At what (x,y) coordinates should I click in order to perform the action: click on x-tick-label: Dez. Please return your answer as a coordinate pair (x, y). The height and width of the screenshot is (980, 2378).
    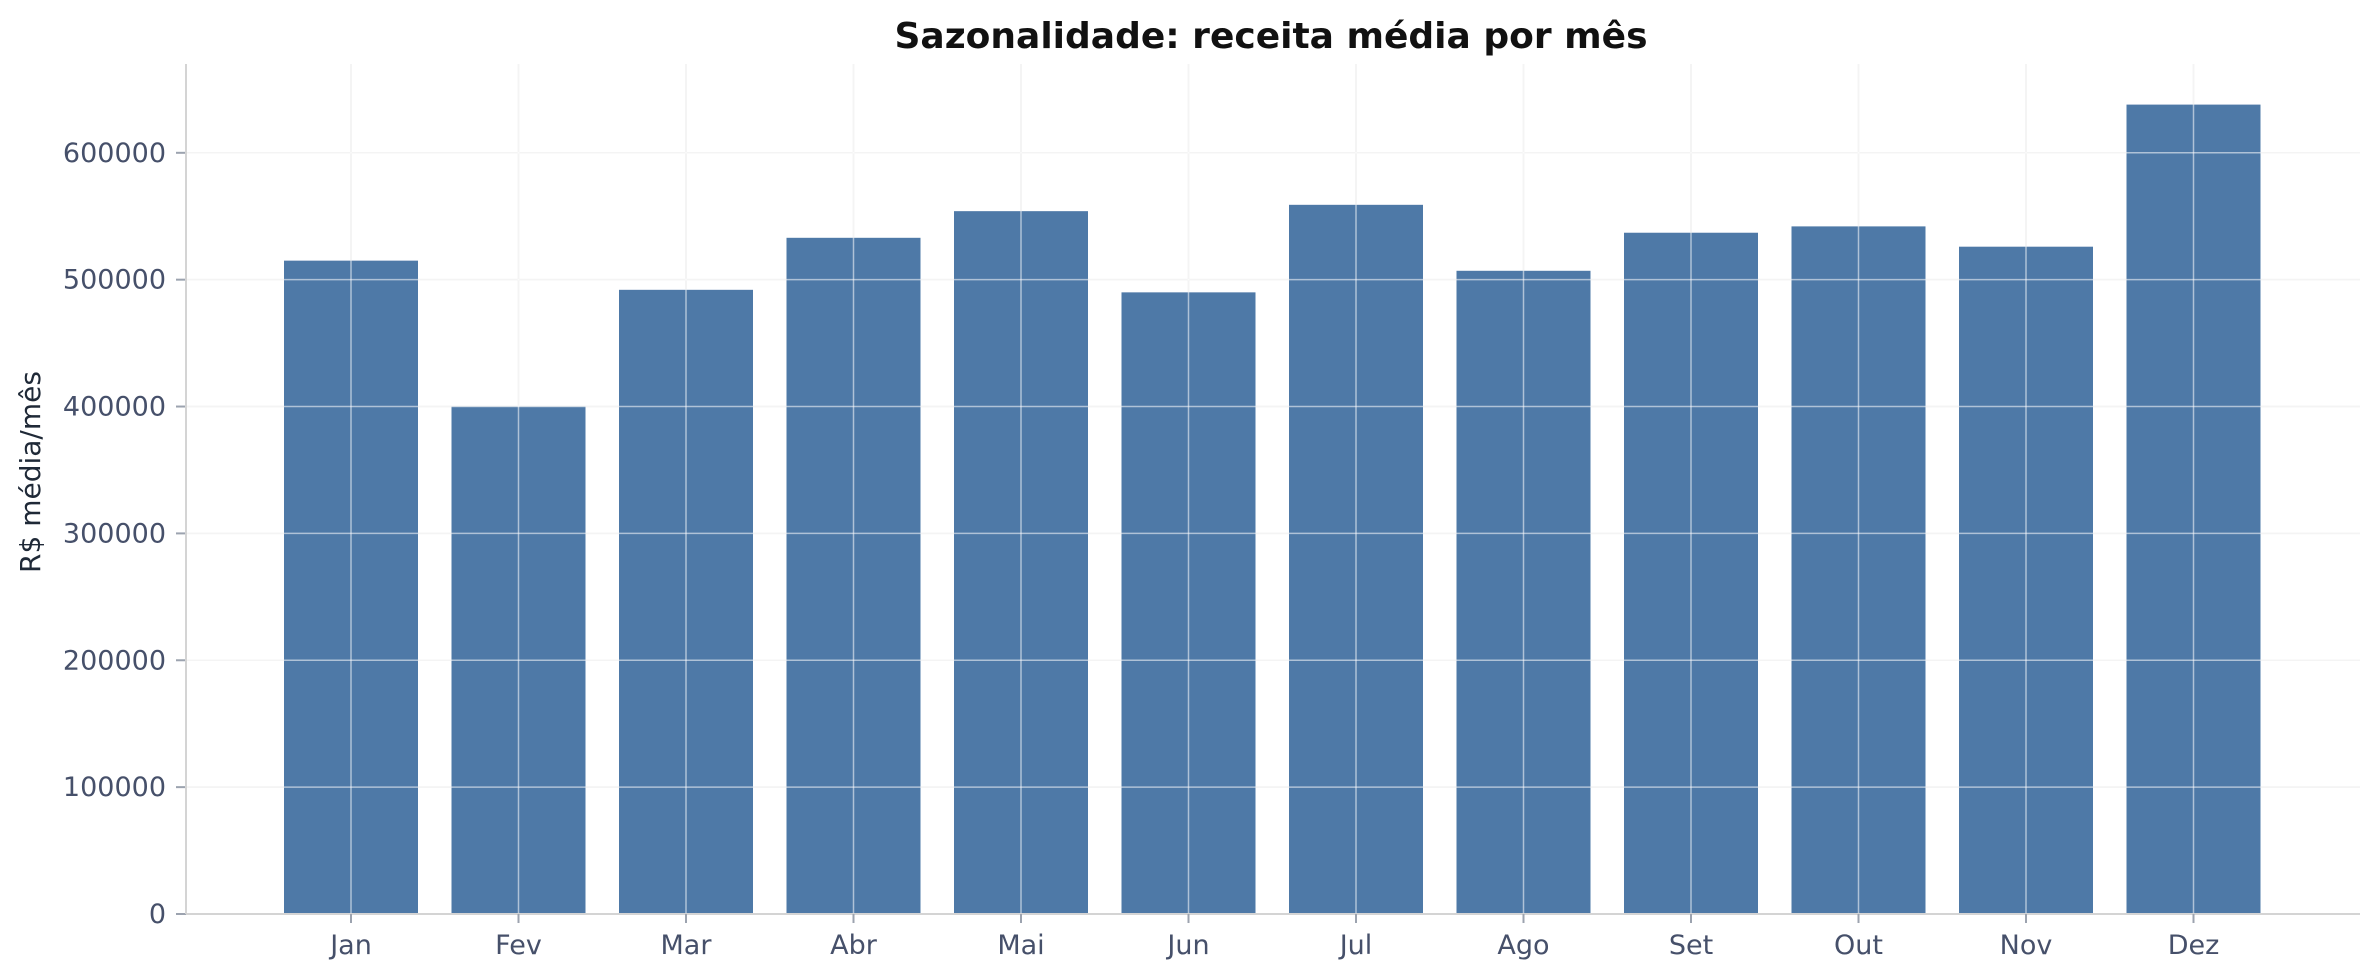
    Looking at the image, I should click on (2194, 945).